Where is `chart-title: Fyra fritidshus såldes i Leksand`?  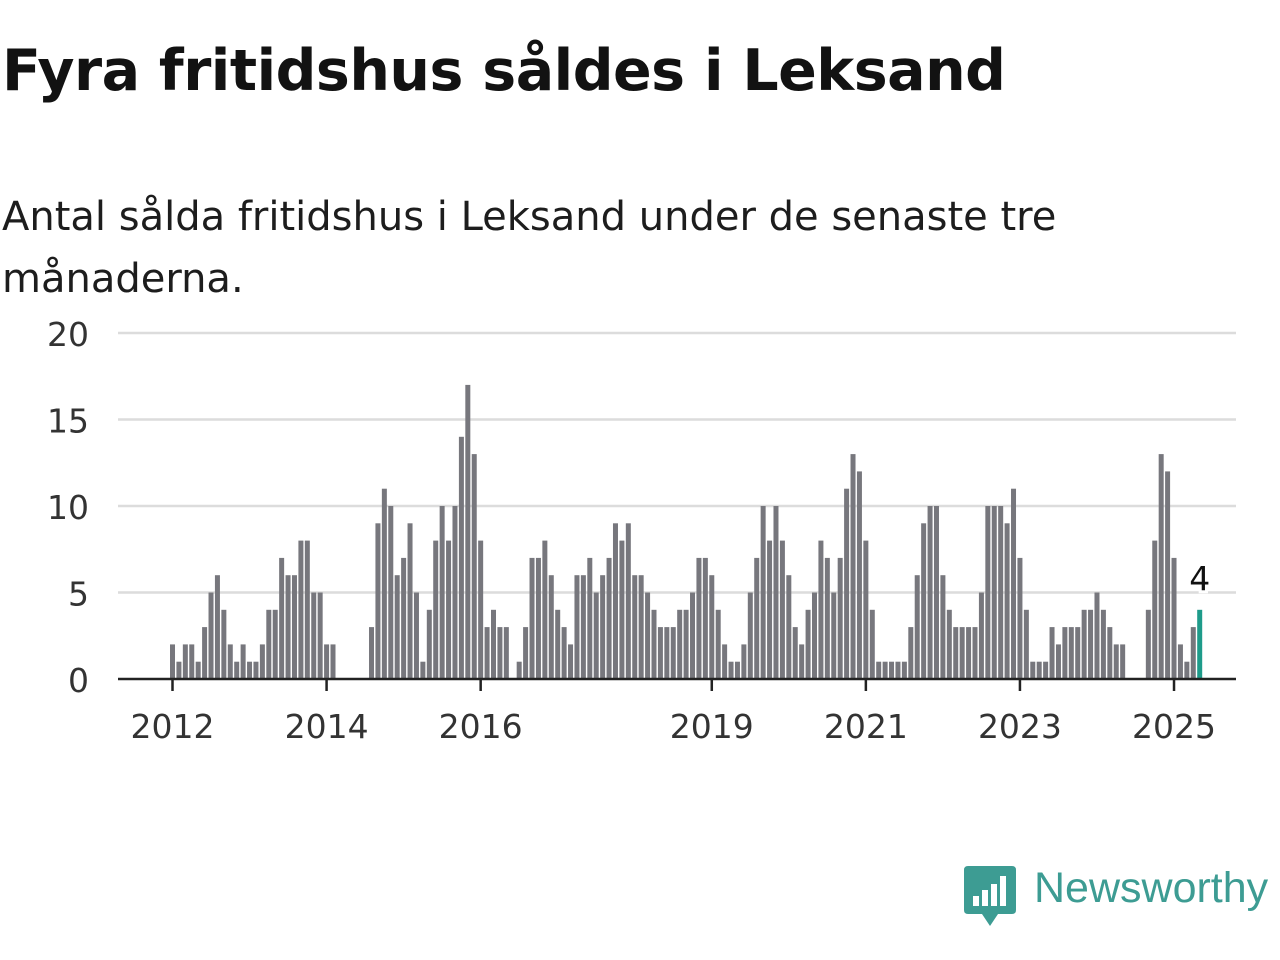
chart-title: Fyra fritidshus såldes i Leksand is located at coordinates (504, 71).